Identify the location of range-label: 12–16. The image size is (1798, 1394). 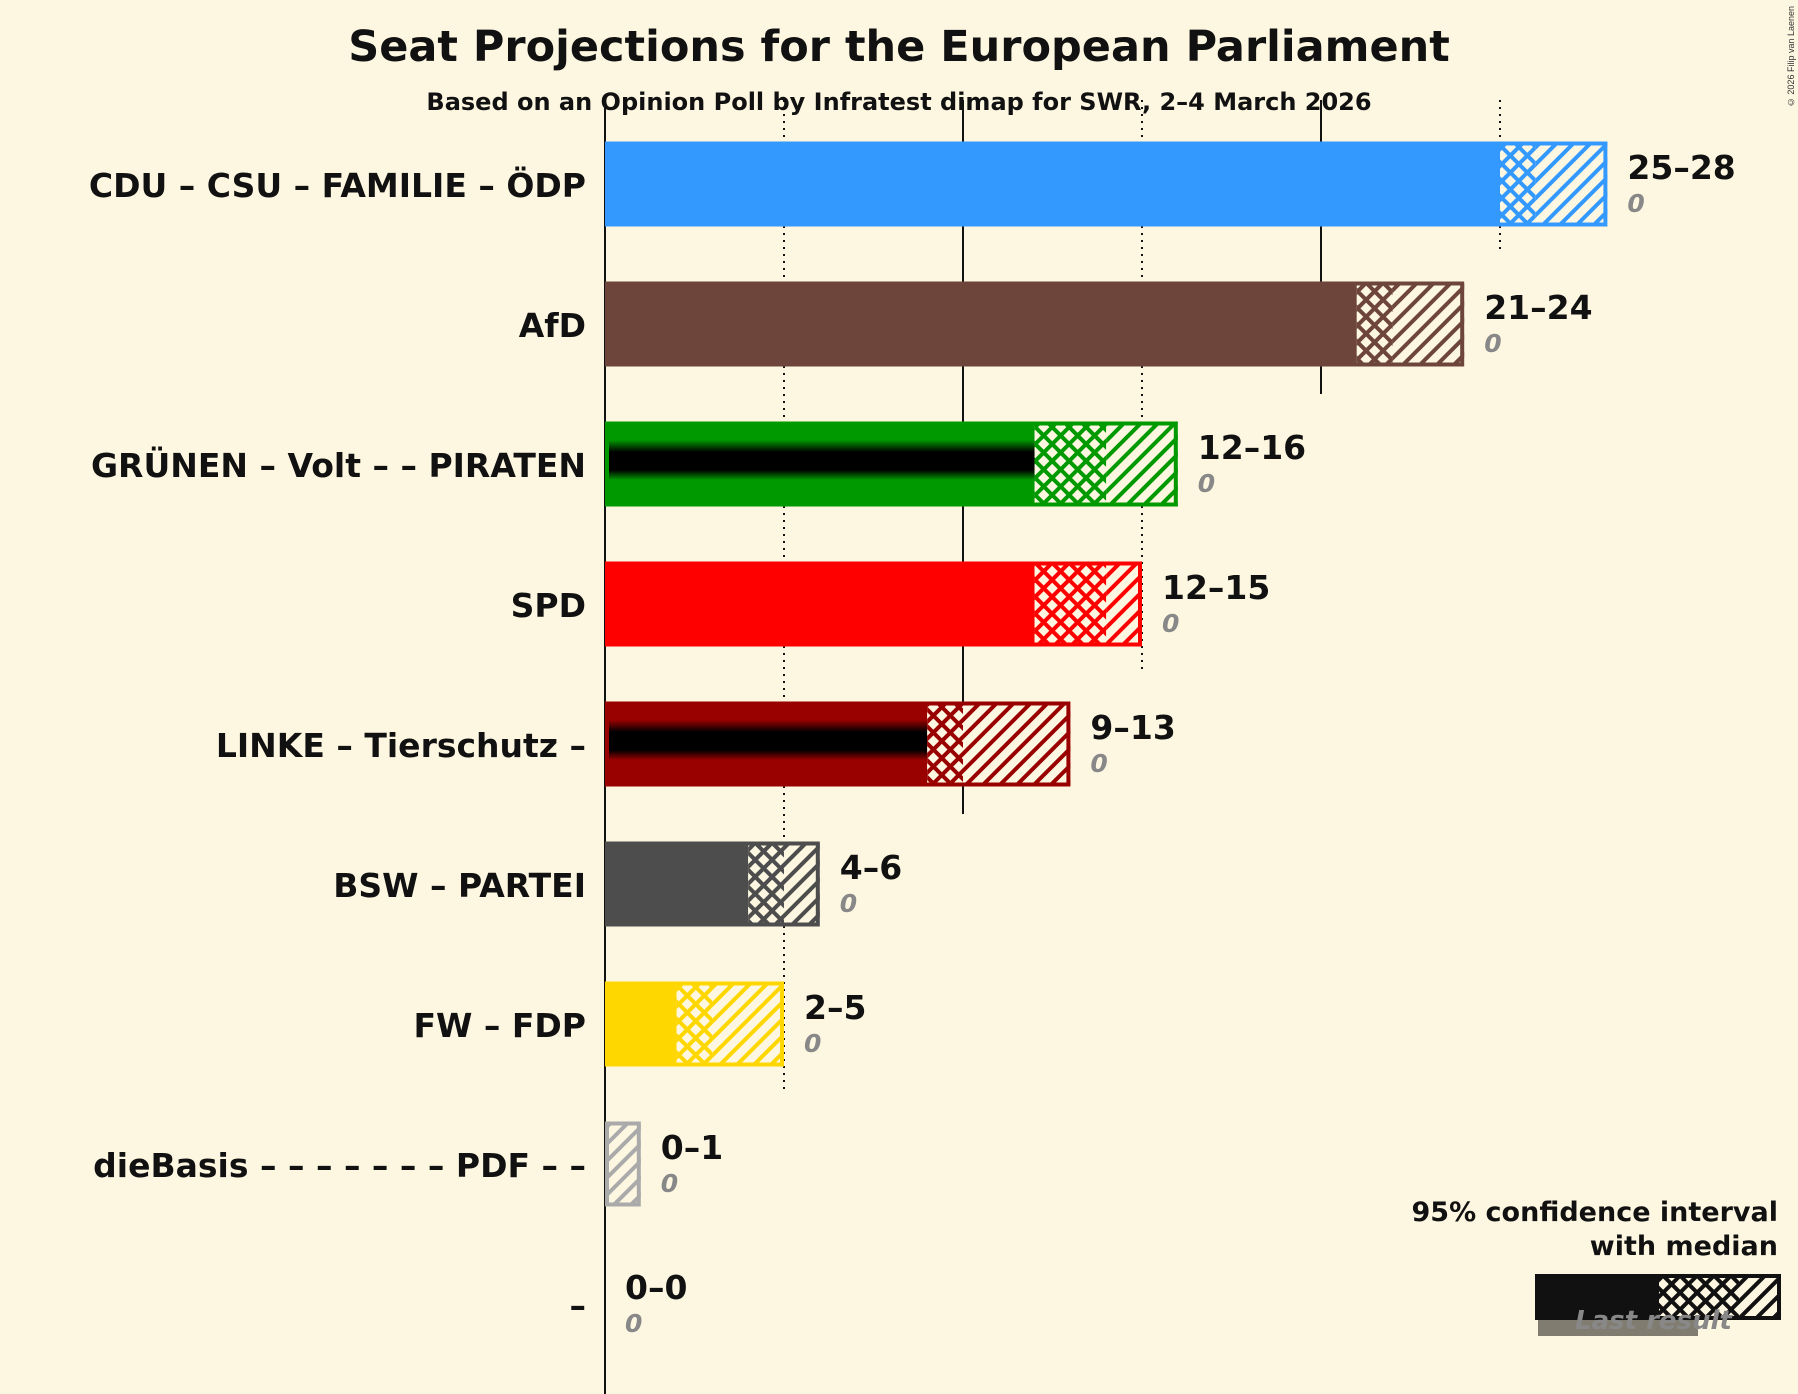
(1252, 447).